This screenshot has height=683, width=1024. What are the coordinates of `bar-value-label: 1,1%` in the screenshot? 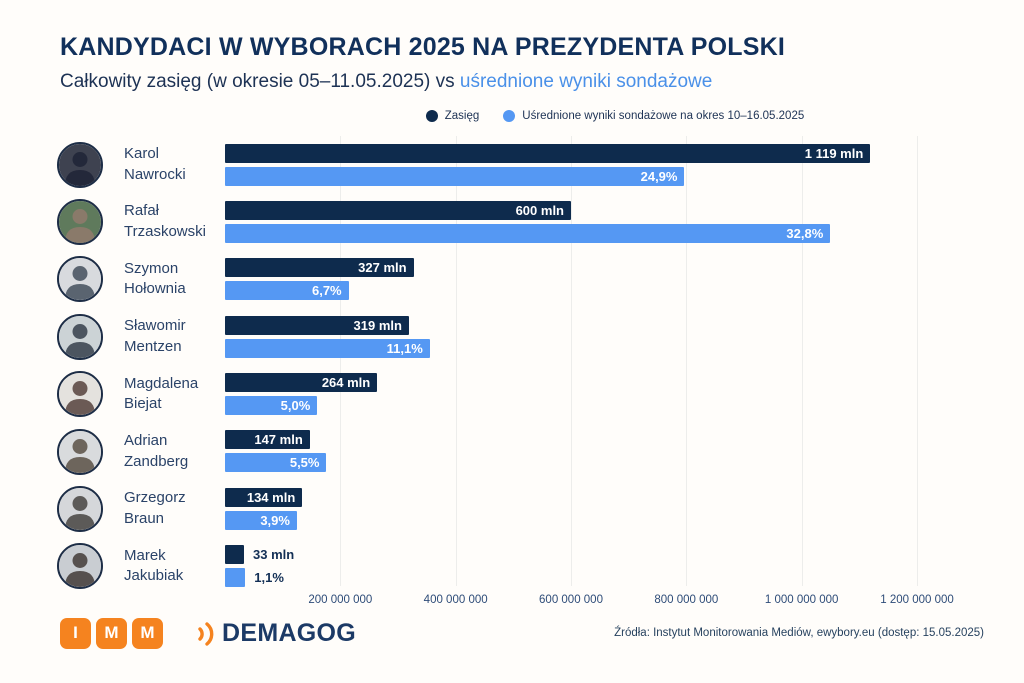 It's located at (269, 578).